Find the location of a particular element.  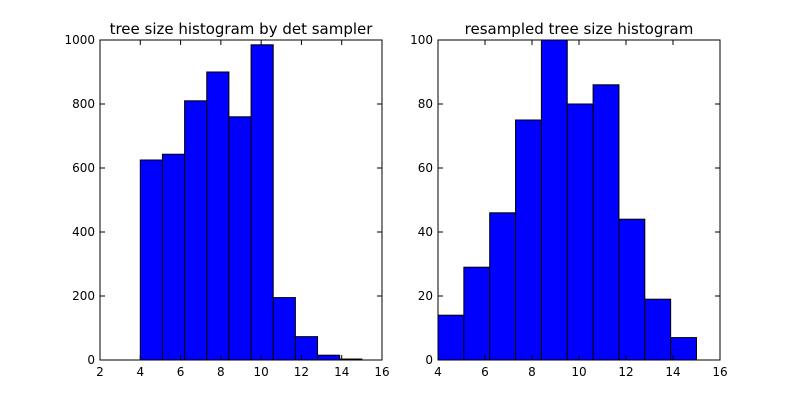

chart-title: tree size histogram by det sampler is located at coordinates (242, 29).